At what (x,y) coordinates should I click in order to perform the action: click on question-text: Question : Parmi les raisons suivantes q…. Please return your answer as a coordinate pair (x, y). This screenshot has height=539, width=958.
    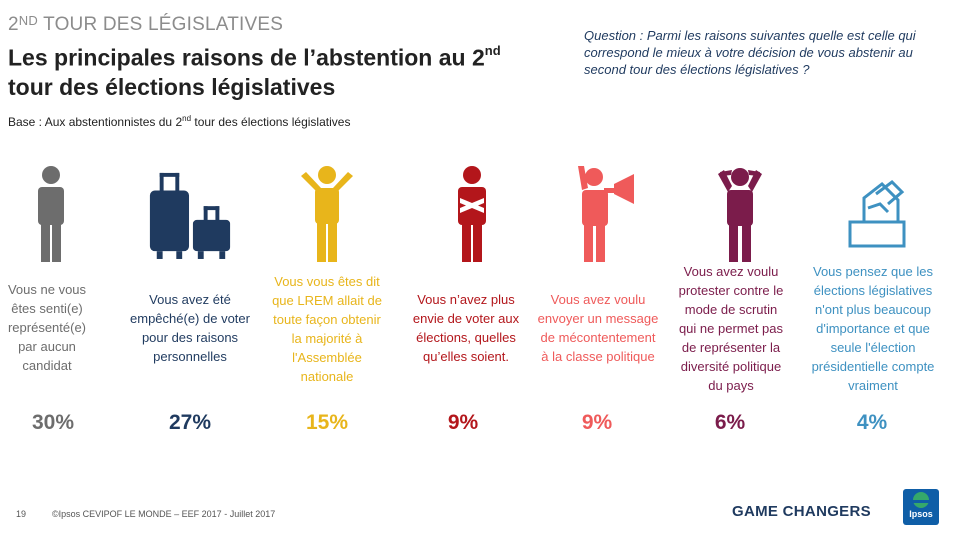
    Looking at the image, I should click on (750, 52).